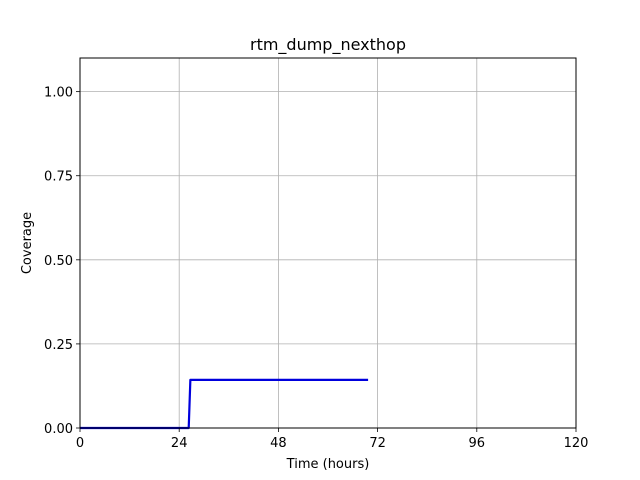  Describe the element at coordinates (58, 177) in the screenshot. I see `y-tick-label: 0.75` at that location.